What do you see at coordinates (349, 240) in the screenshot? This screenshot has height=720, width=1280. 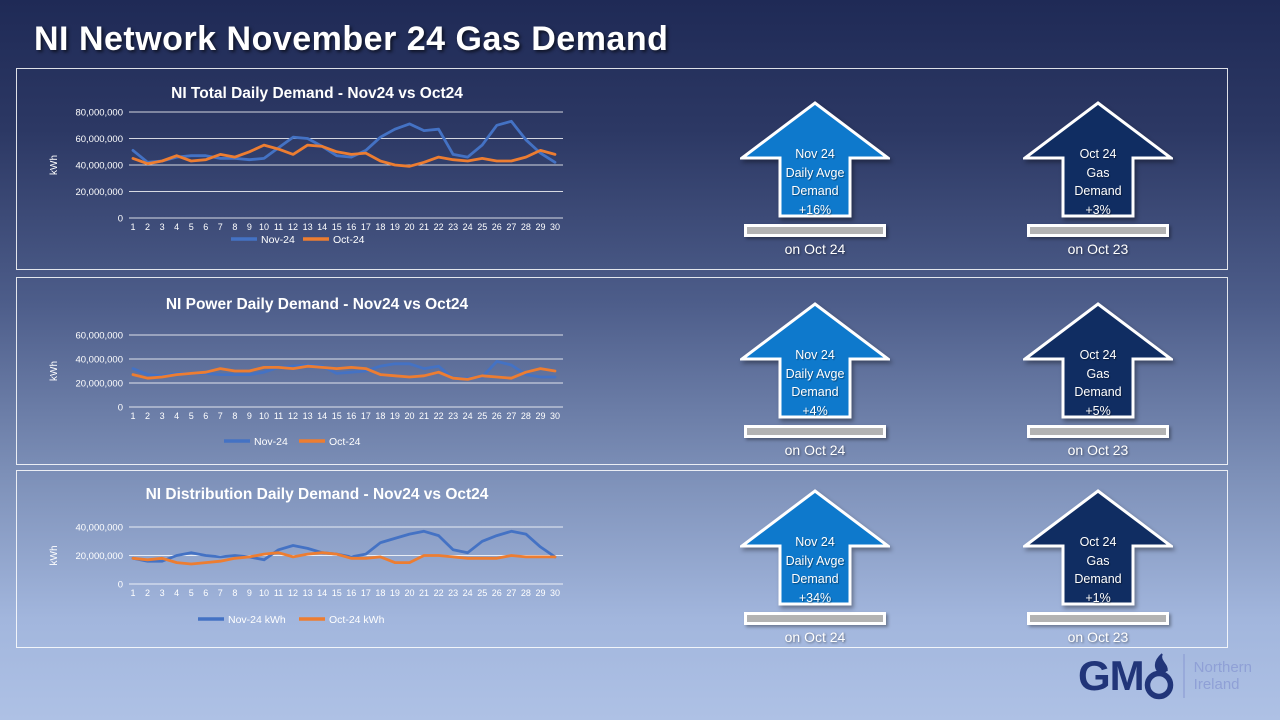 I see `legend-label: Oct-24` at bounding box center [349, 240].